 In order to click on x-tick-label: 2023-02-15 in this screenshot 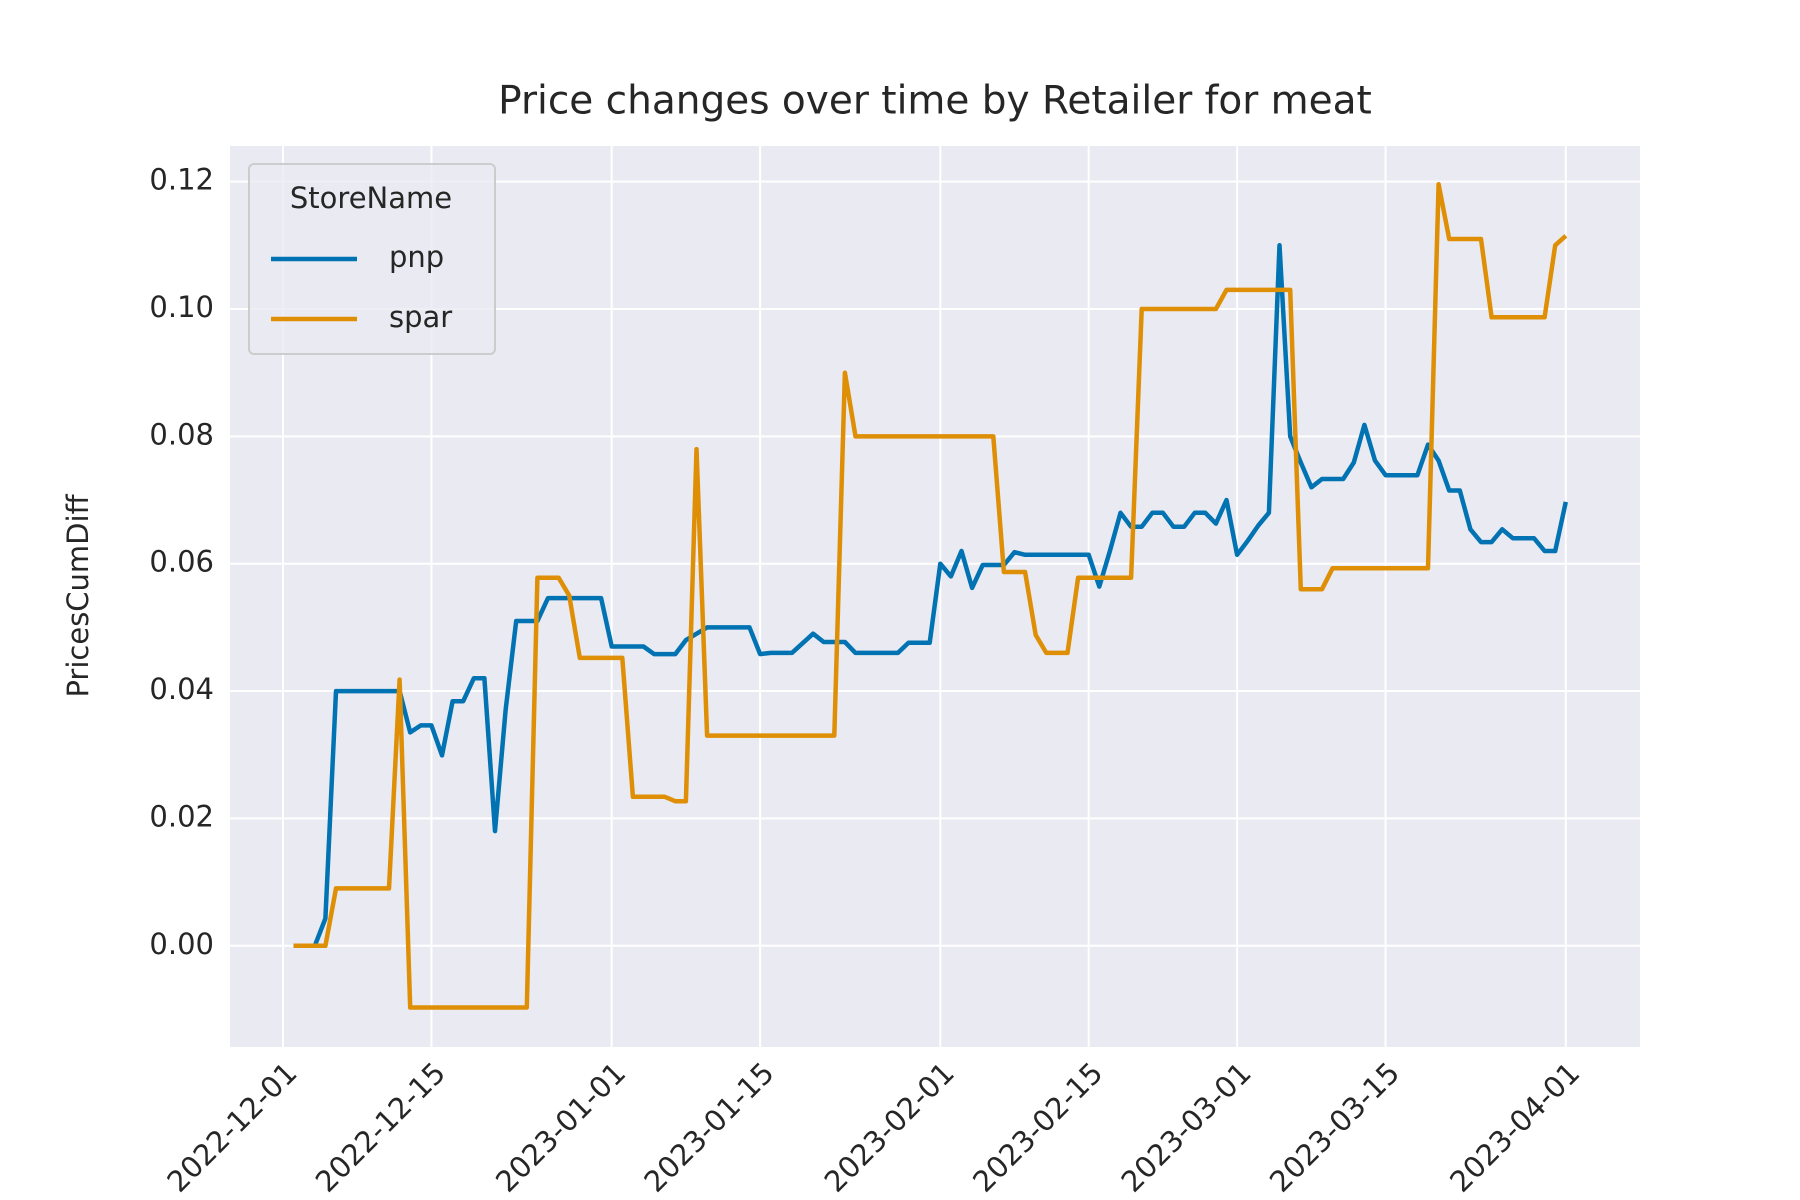, I will do `click(1037, 1127)`.